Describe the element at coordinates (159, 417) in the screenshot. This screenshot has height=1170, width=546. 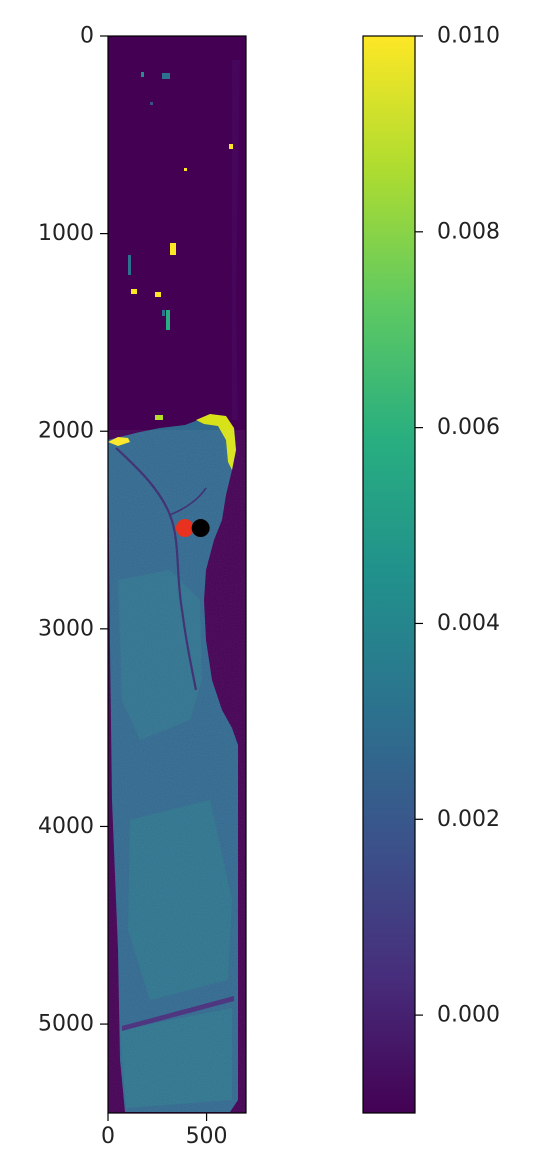
I see `bright-rim-left-spot` at that location.